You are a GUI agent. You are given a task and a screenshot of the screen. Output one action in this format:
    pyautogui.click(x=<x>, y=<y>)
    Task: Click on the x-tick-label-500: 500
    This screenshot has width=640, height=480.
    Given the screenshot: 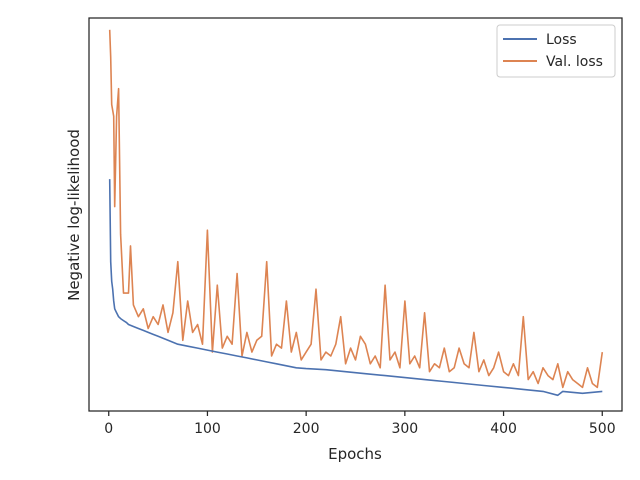 What is the action you would take?
    pyautogui.click(x=602, y=429)
    